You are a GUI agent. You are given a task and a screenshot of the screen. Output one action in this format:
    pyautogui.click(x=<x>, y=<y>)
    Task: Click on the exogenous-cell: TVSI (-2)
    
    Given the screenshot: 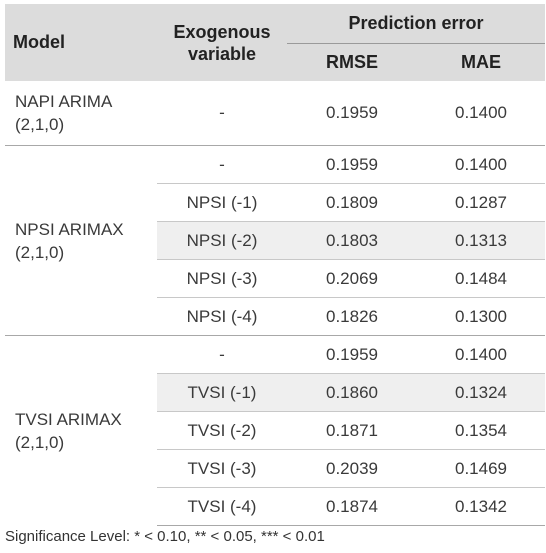 What is the action you would take?
    pyautogui.click(x=222, y=430)
    